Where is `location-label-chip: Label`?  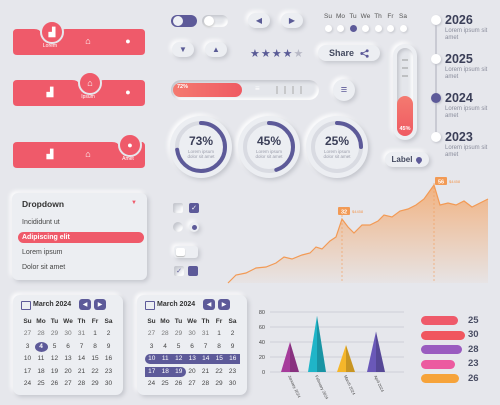
location-label-chip: Label is located at coordinates (407, 159).